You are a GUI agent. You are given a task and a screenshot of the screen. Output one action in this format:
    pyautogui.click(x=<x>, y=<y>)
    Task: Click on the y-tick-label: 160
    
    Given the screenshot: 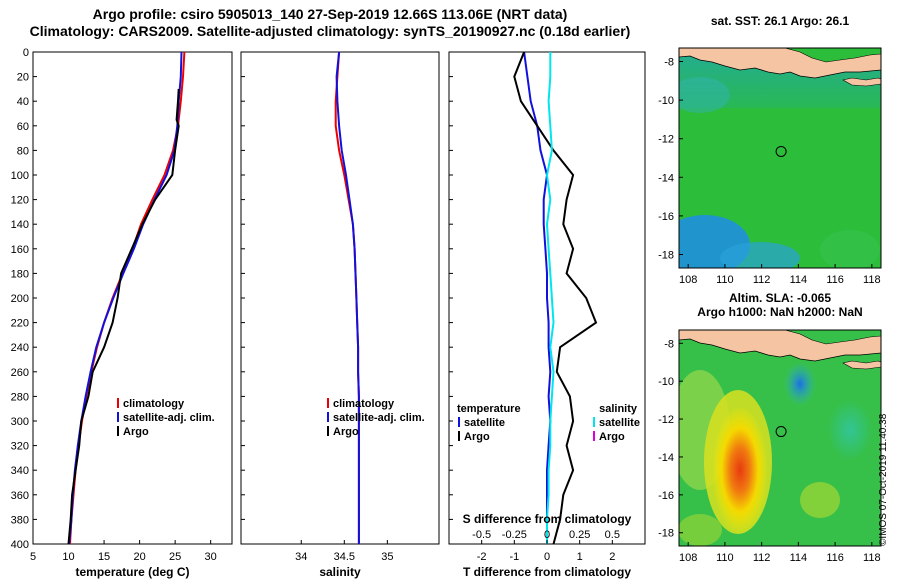 What is the action you would take?
    pyautogui.click(x=20, y=250)
    